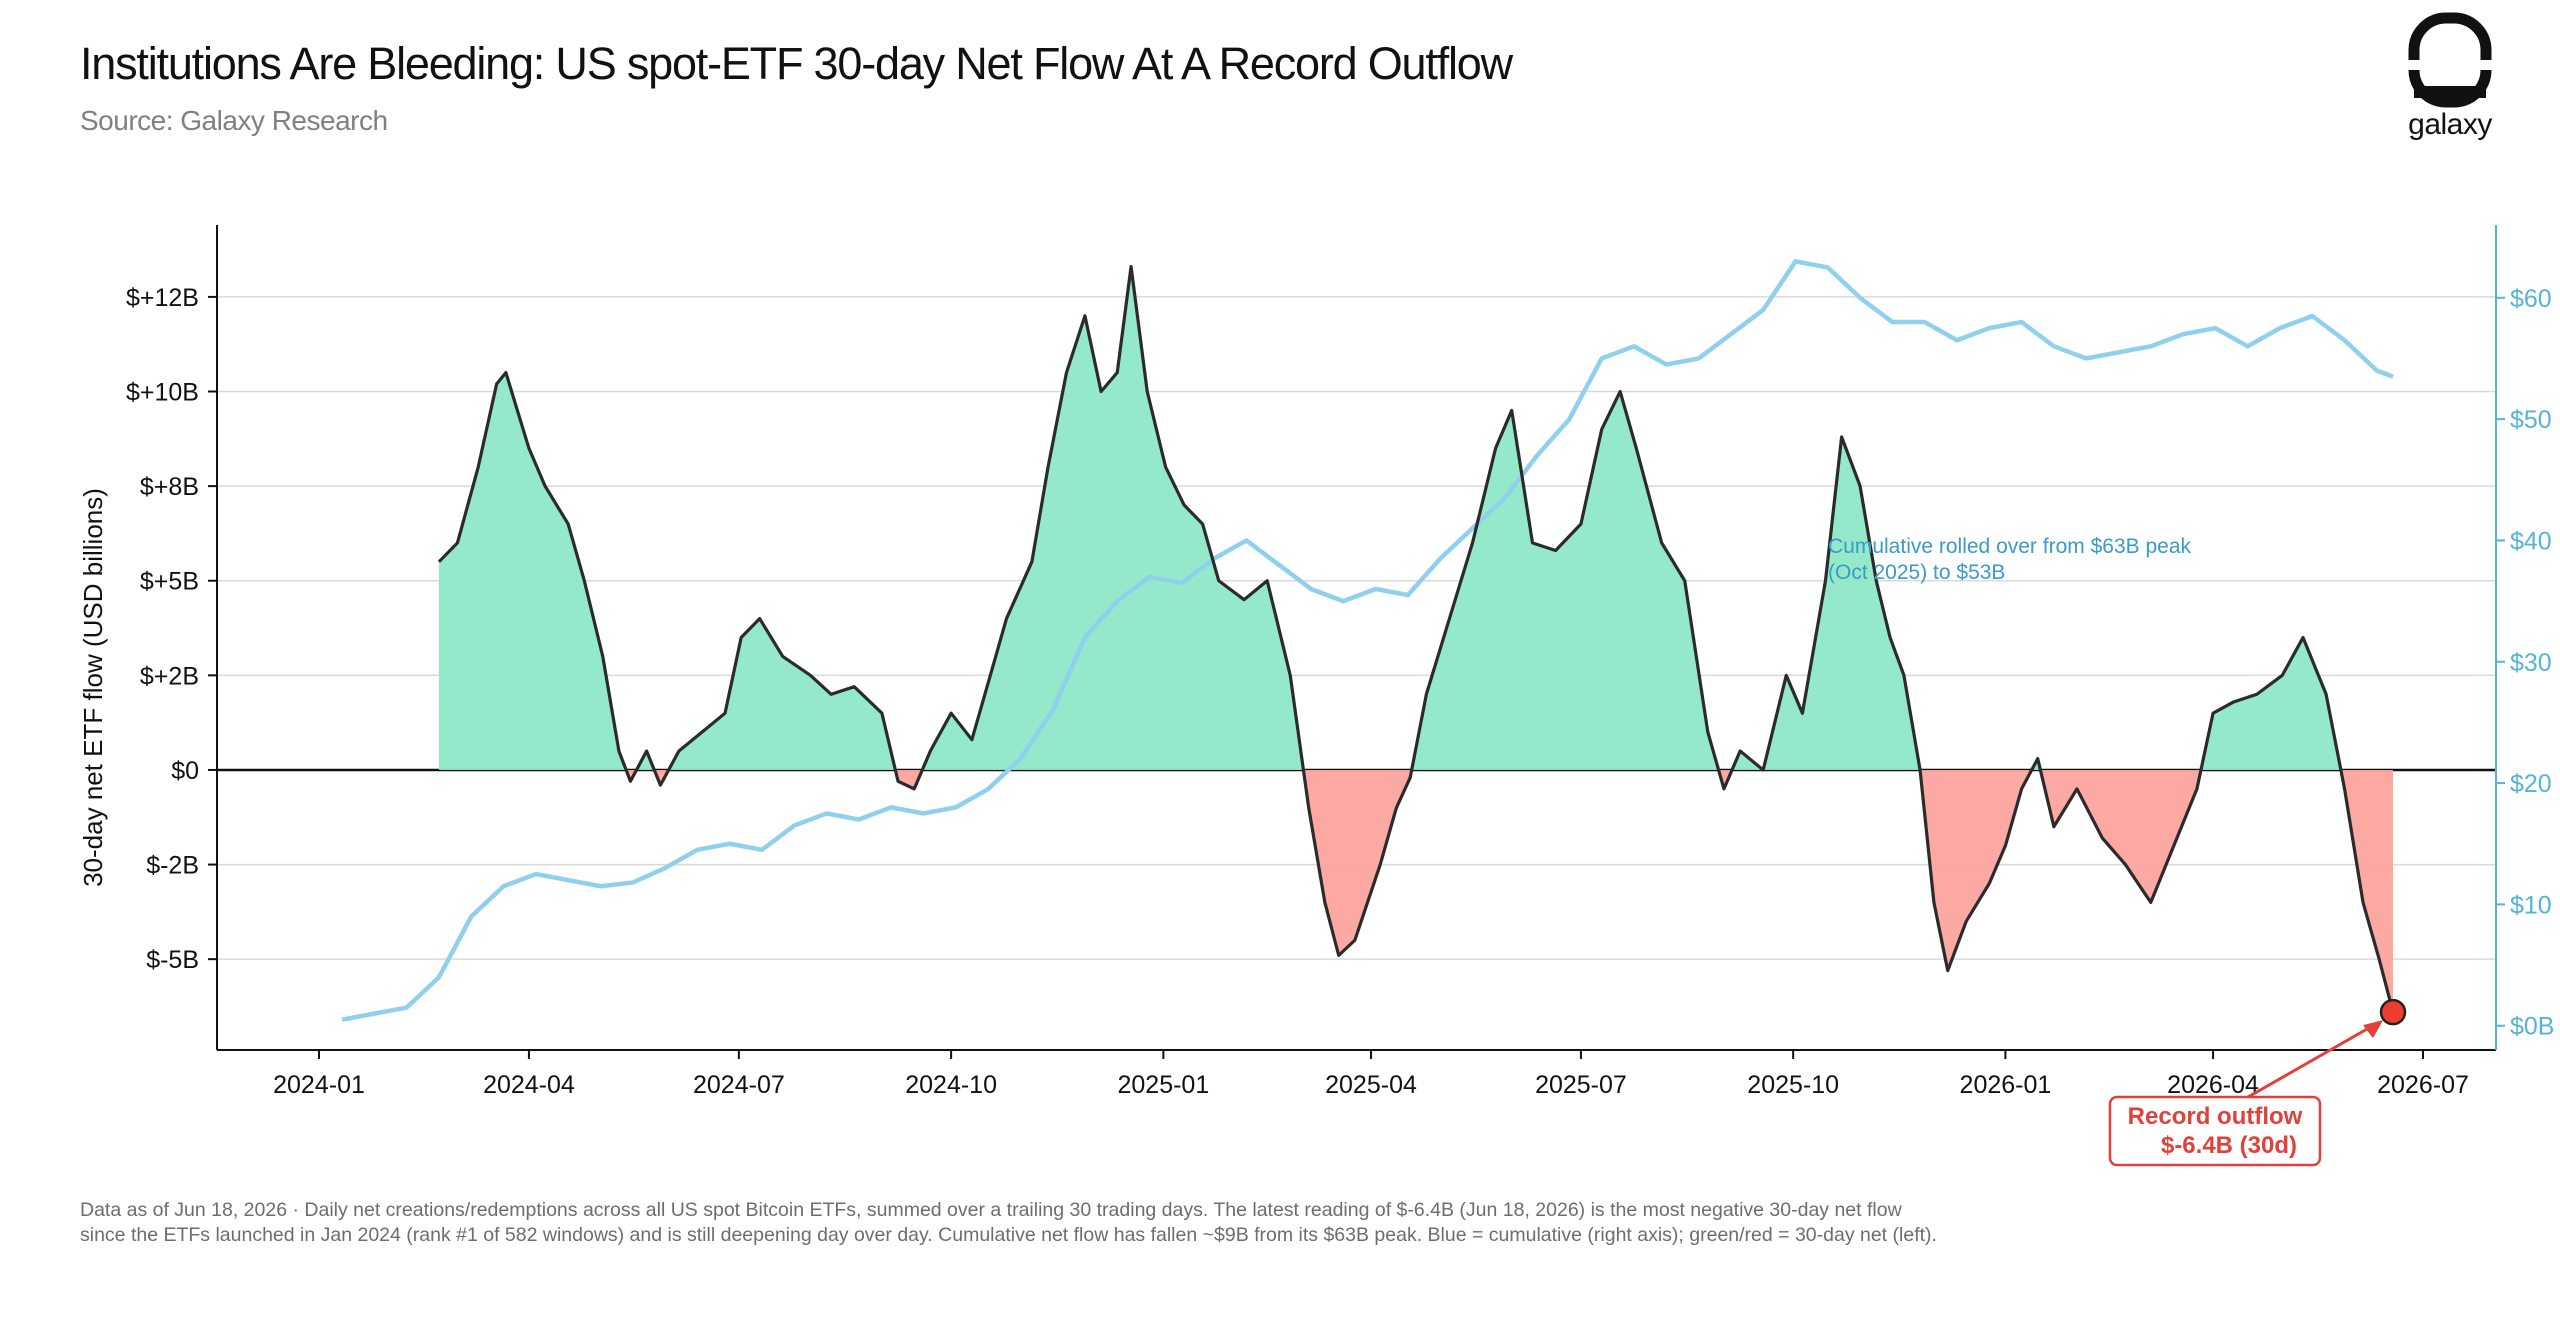 This screenshot has height=1339, width=2560. I want to click on cumulative-peak-note: Cumulative rolled over from $63B peak, so click(2010, 546).